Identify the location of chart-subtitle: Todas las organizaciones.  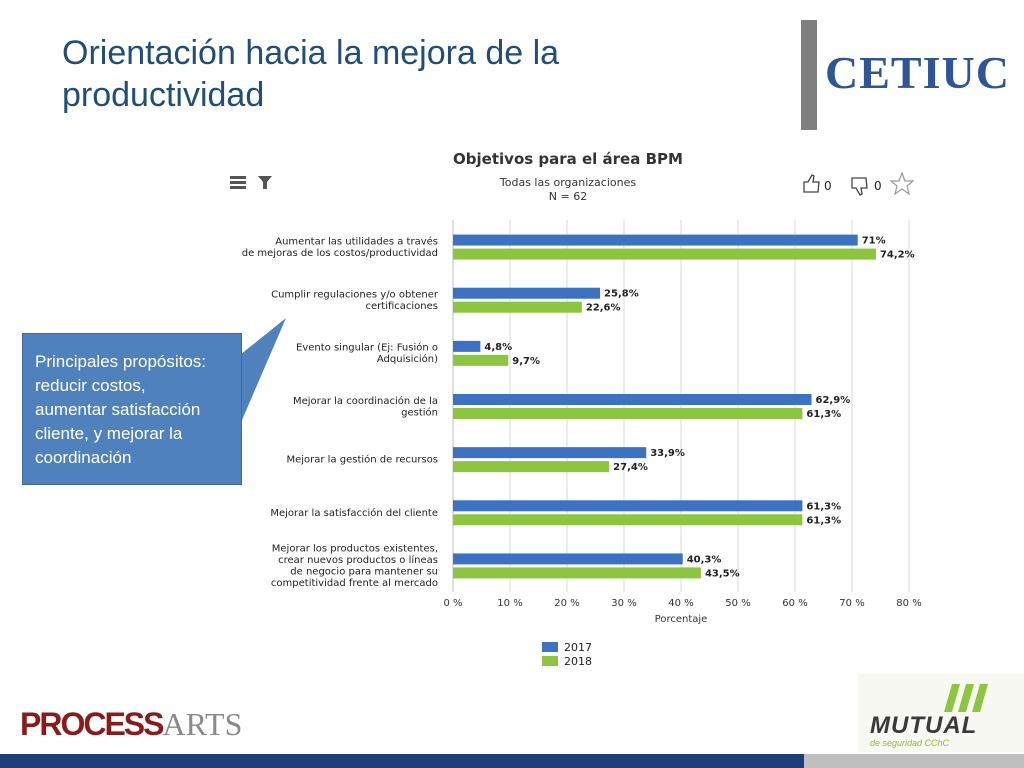
(567, 182).